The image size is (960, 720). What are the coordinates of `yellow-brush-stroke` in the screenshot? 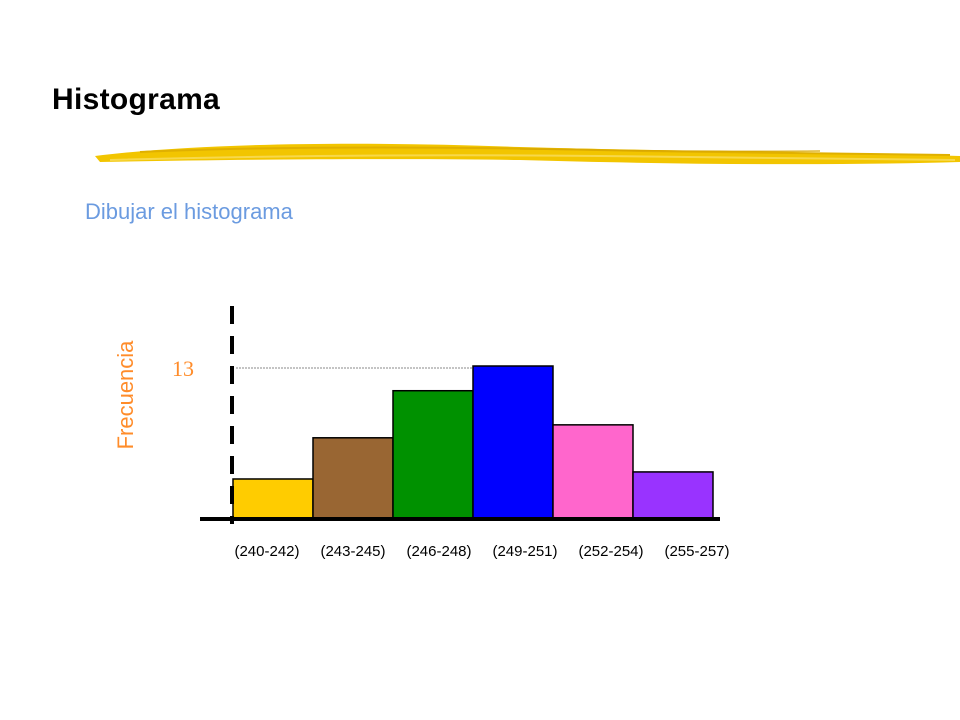 It's located at (527, 154).